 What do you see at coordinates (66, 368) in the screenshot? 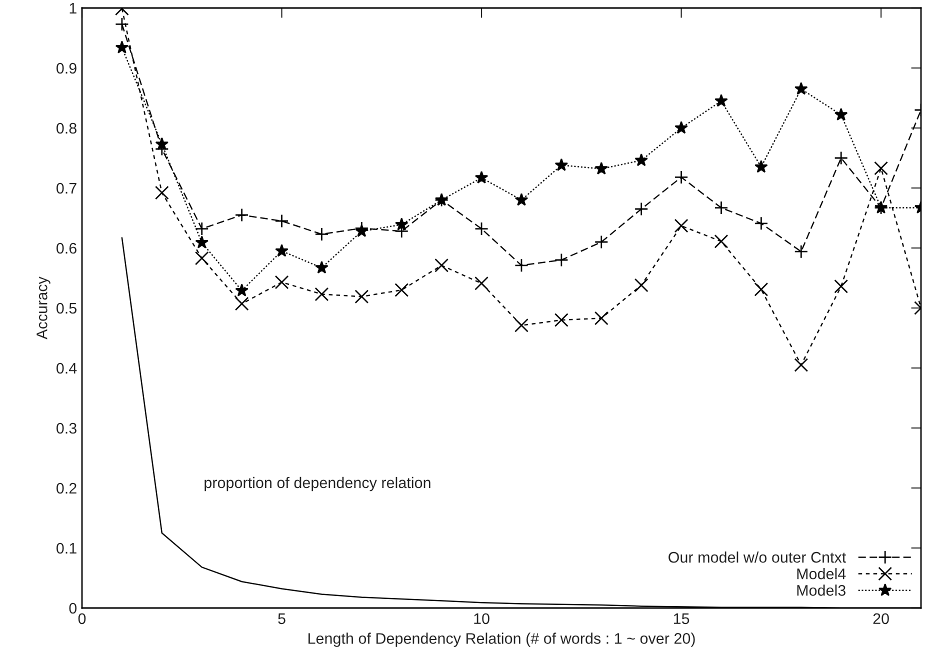
I see `y-tick-label: 0.4` at bounding box center [66, 368].